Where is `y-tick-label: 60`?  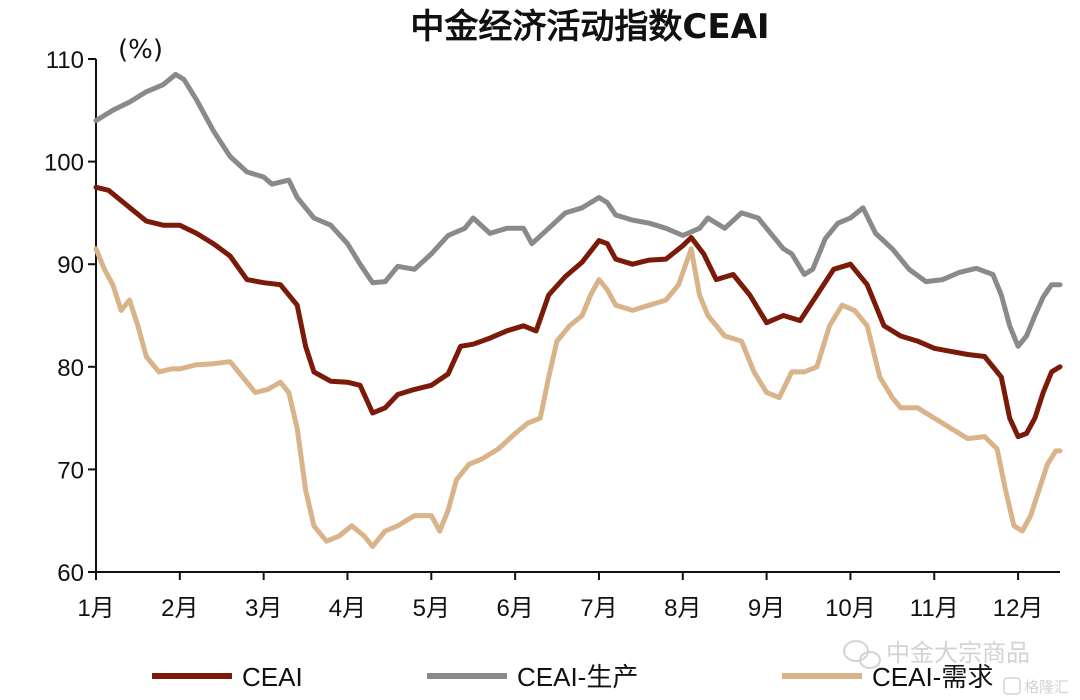
y-tick-label: 60 is located at coordinates (70, 573).